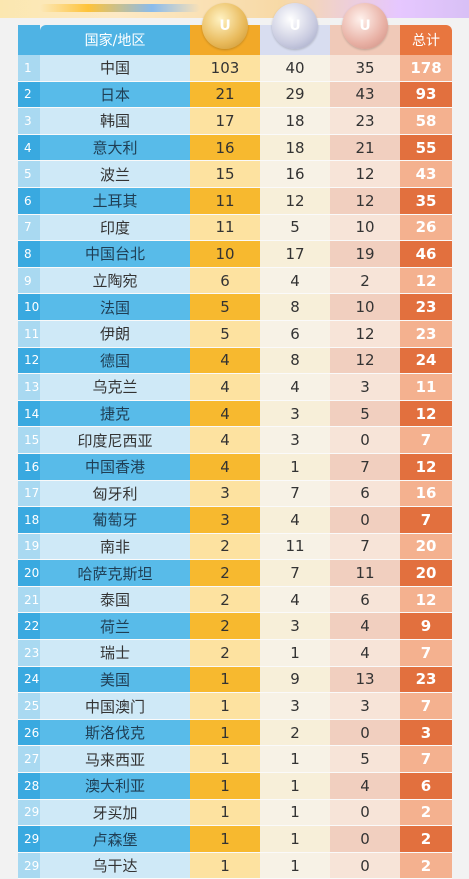  I want to click on total-cell: 35, so click(426, 200).